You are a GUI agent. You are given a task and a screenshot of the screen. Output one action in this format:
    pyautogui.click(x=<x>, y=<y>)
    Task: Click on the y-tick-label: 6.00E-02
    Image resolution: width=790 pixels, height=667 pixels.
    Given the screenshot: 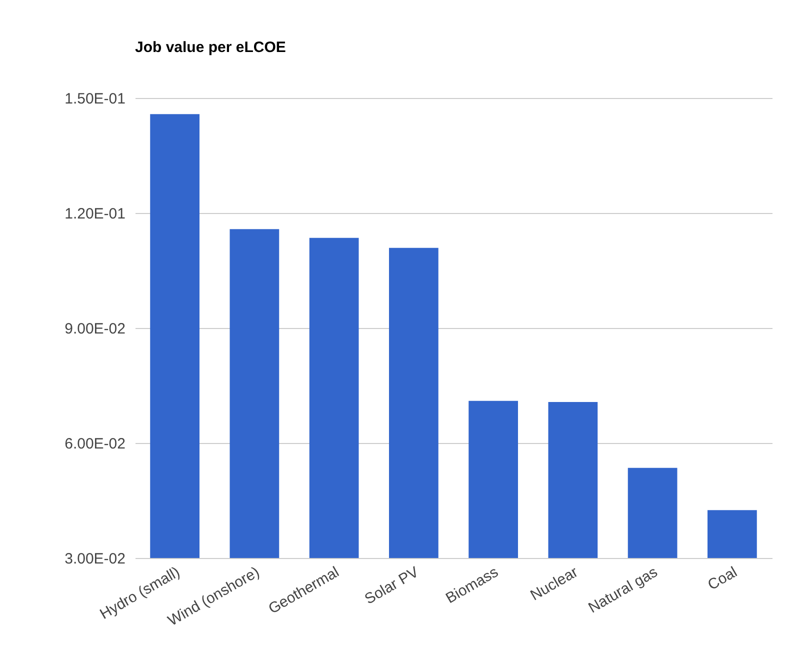 What is the action you would take?
    pyautogui.click(x=95, y=444)
    